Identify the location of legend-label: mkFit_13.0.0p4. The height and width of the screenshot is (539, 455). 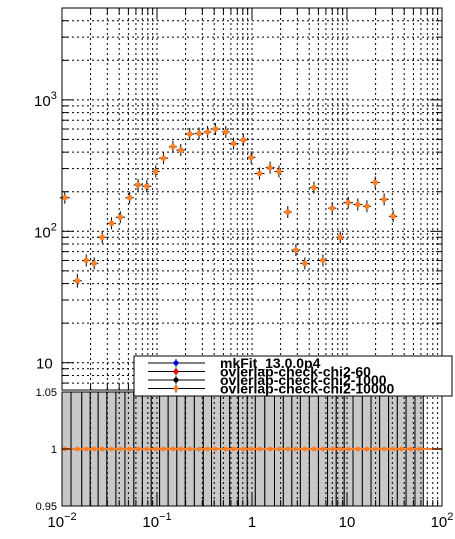
(270, 363).